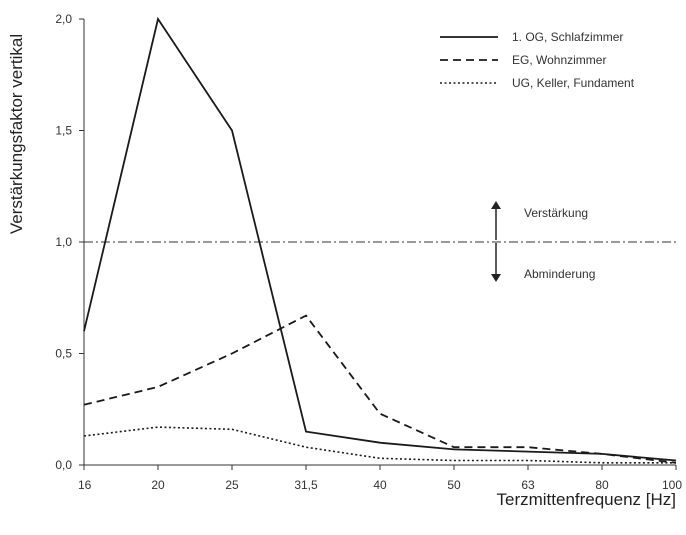 The image size is (686, 535). Describe the element at coordinates (16, 134) in the screenshot. I see `y-axis-title: Verstärkungsfaktor vertikal` at that location.